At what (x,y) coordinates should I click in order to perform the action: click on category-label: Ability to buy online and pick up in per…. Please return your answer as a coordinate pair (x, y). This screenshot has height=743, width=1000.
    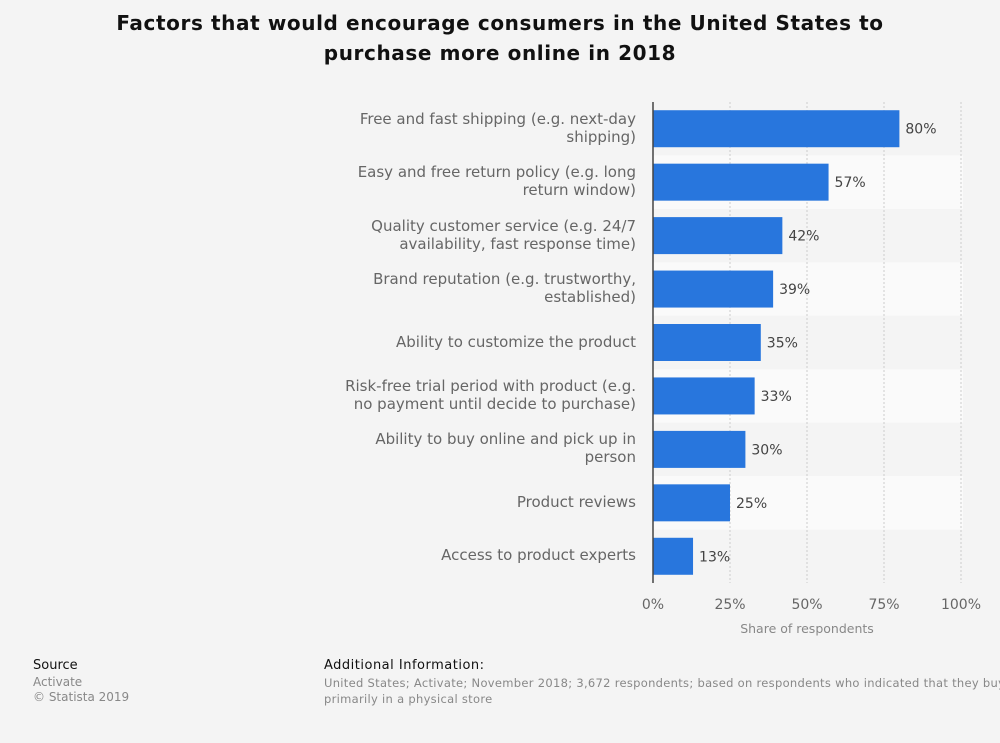
    Looking at the image, I should click on (505, 448).